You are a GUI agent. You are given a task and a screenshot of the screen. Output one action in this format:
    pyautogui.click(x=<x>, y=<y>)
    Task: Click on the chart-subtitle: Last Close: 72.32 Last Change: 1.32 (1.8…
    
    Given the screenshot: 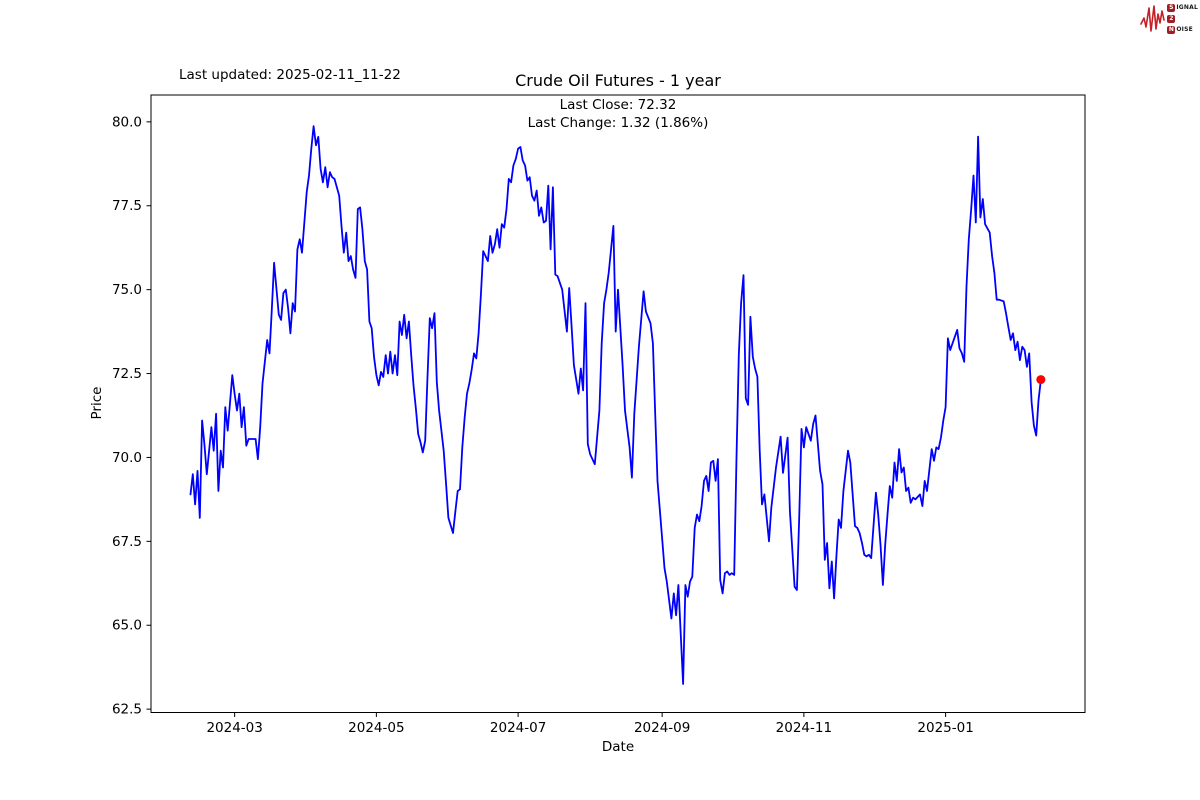 What is the action you would take?
    pyautogui.click(x=618, y=114)
    